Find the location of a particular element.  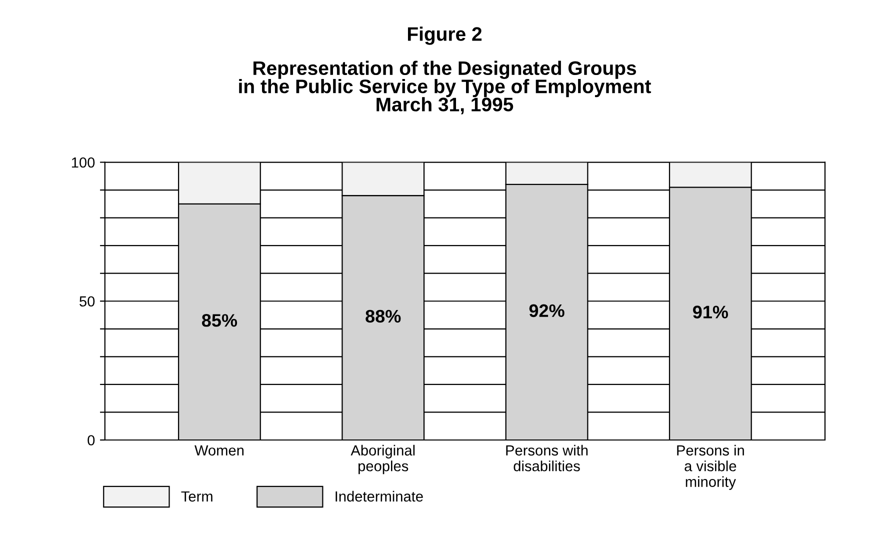

data-label: 88% is located at coordinates (383, 316).